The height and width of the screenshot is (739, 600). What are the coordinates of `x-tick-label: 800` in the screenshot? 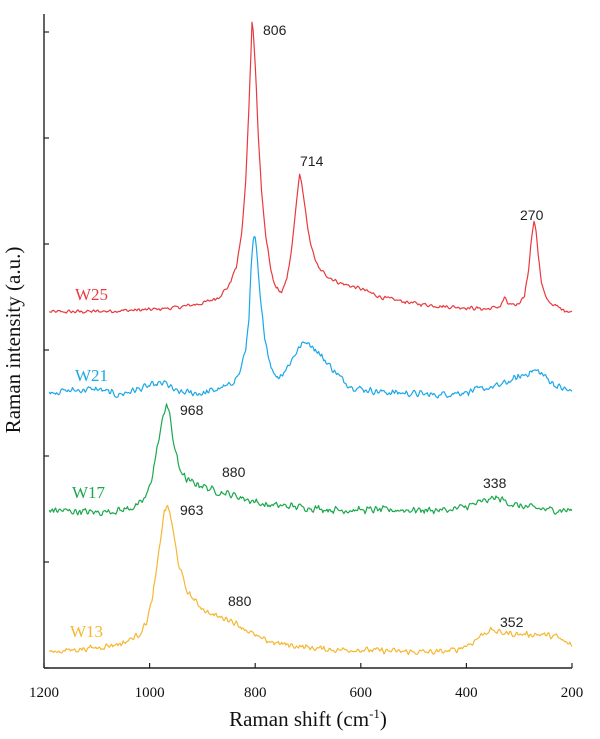 It's located at (255, 693).